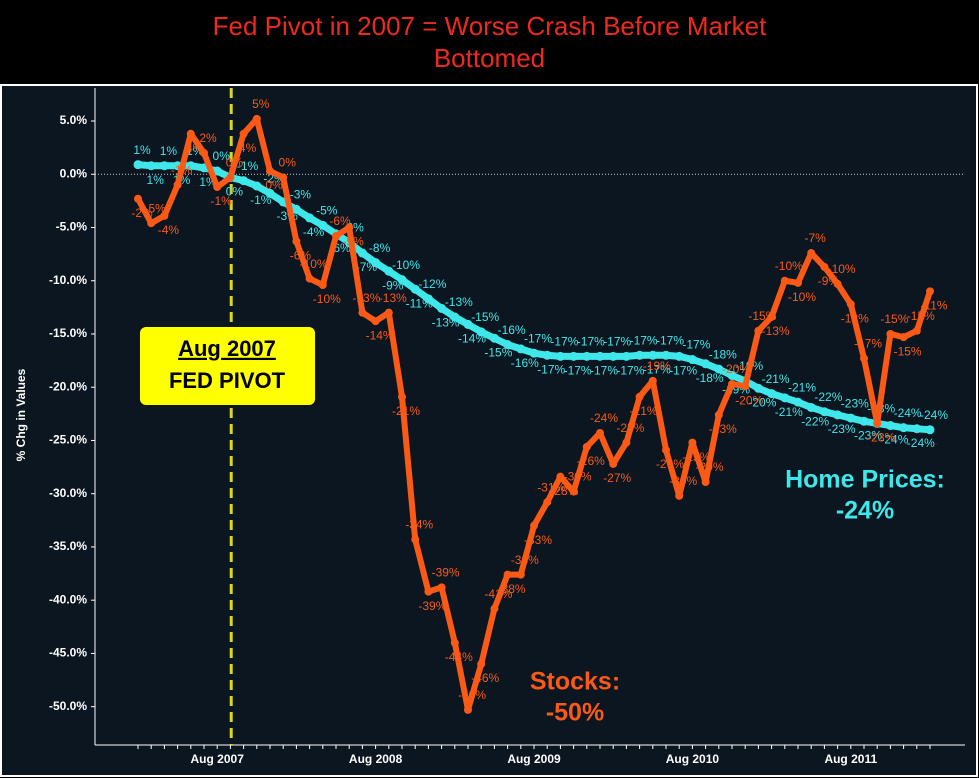  What do you see at coordinates (736, 369) in the screenshot?
I see `data-label: -20%` at bounding box center [736, 369].